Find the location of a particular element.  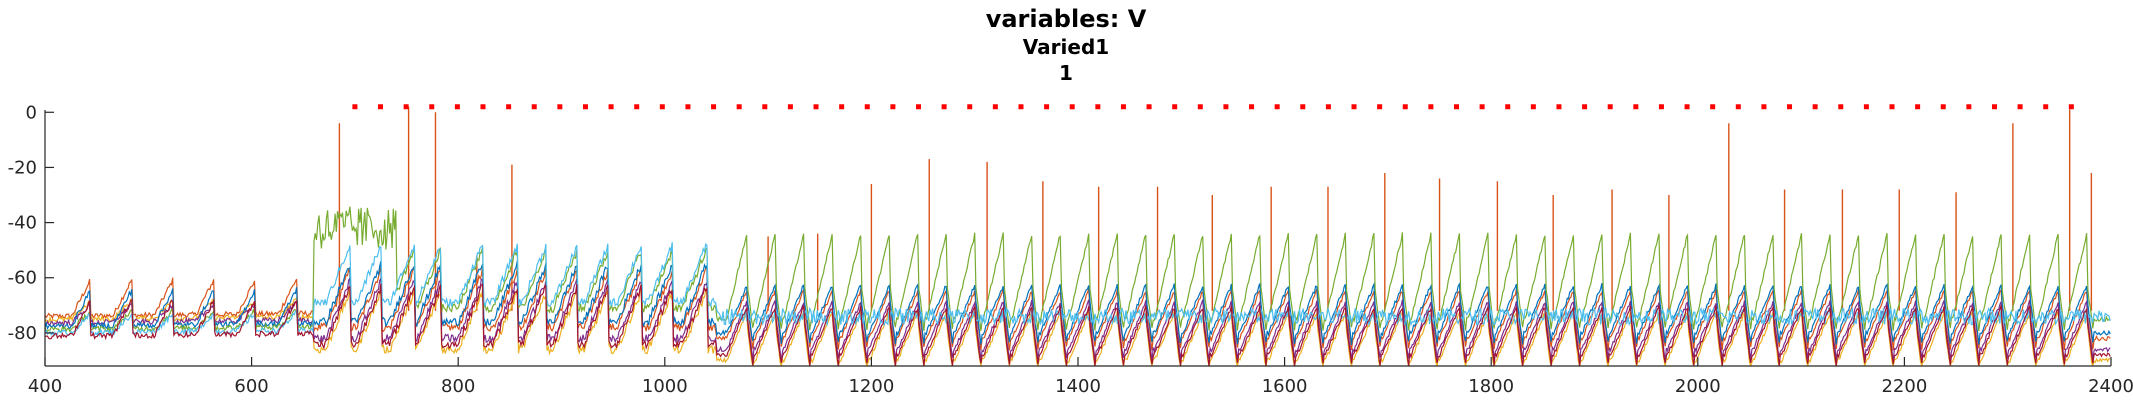

y-tick-label: 0 is located at coordinates (31, 112).